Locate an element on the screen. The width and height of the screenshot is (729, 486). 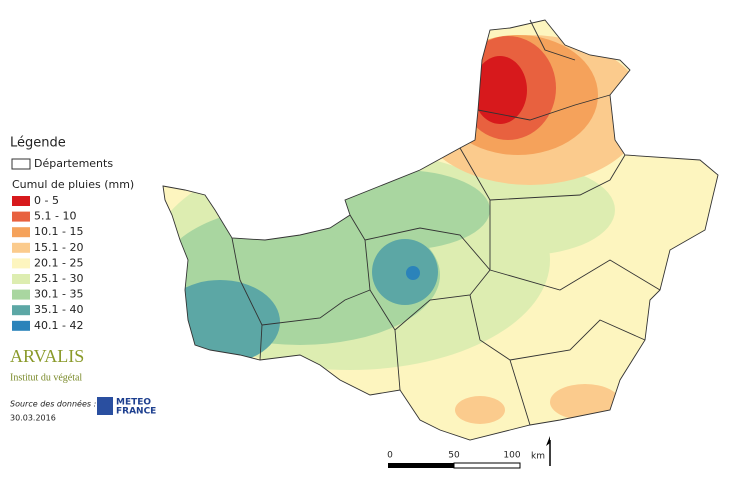
scale-unit: km is located at coordinates (538, 457).